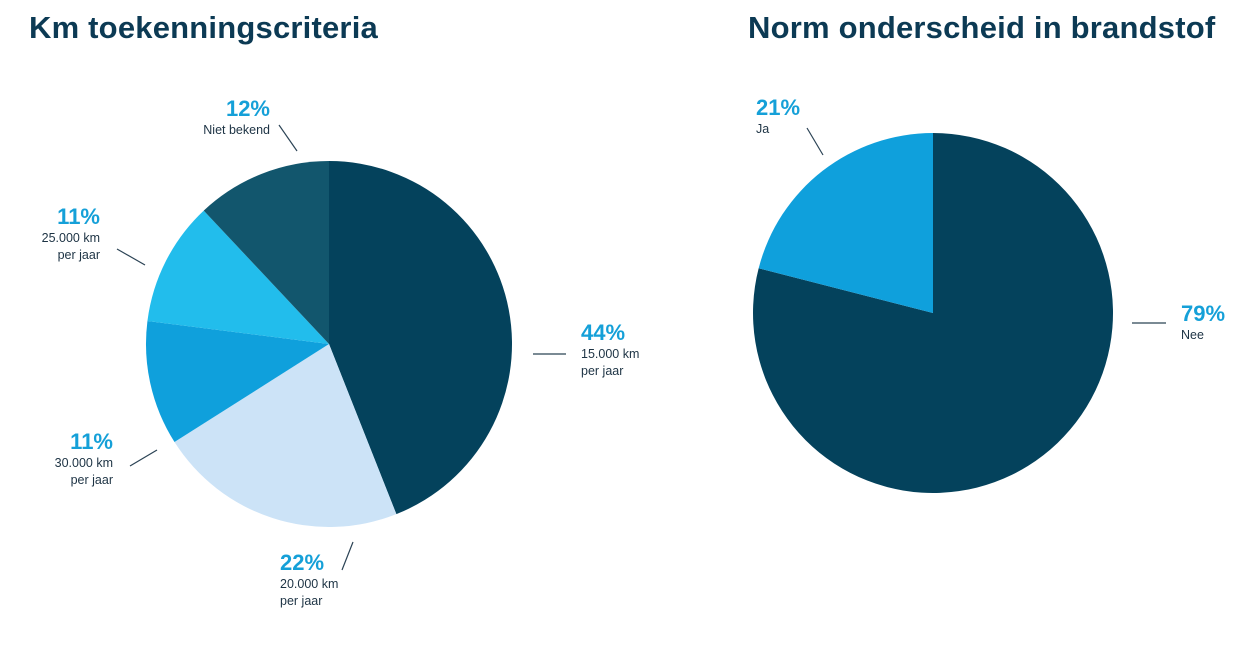  What do you see at coordinates (610, 354) in the screenshot?
I see `slice-category-label: 15.000 km` at bounding box center [610, 354].